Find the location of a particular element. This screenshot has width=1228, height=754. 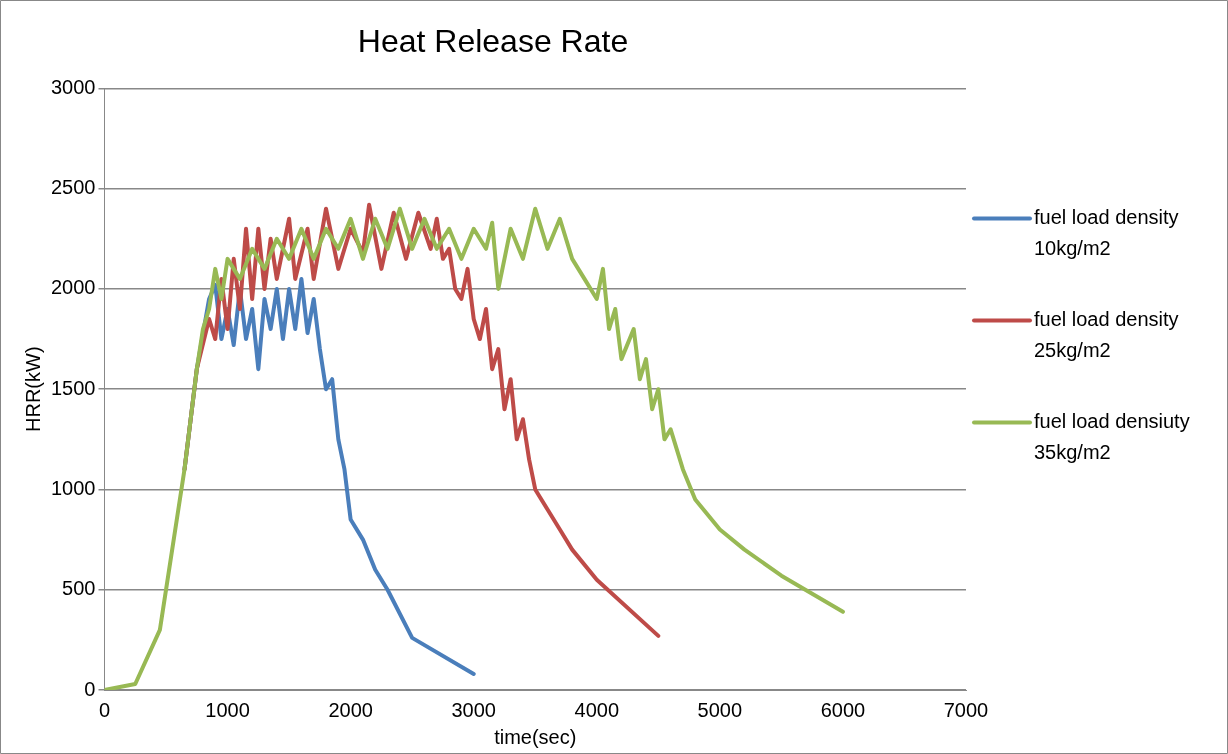

x-tick-label: 4000 is located at coordinates (597, 709).